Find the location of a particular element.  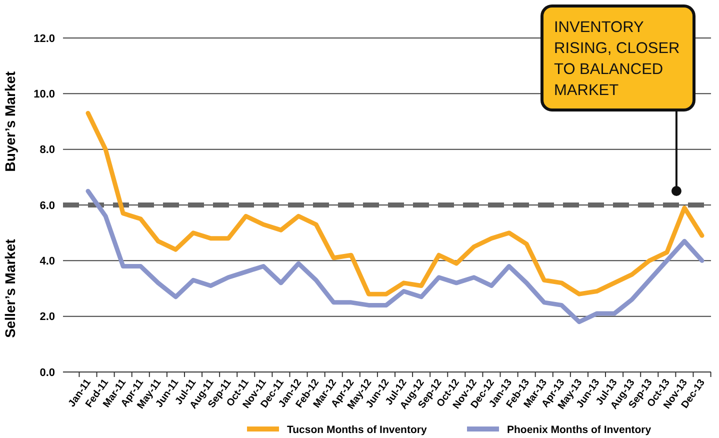

y-tick-label: 6.0 is located at coordinates (47, 206).